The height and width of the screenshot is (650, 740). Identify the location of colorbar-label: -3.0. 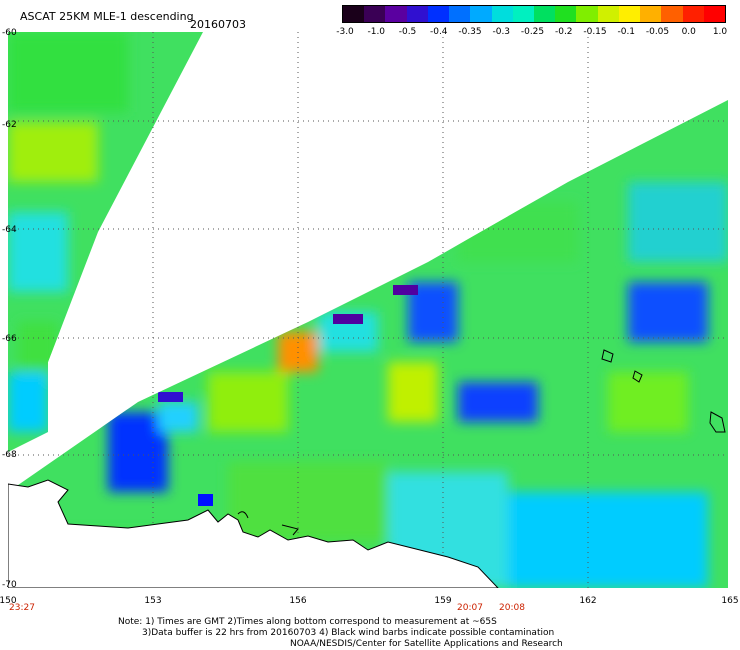
(345, 32).